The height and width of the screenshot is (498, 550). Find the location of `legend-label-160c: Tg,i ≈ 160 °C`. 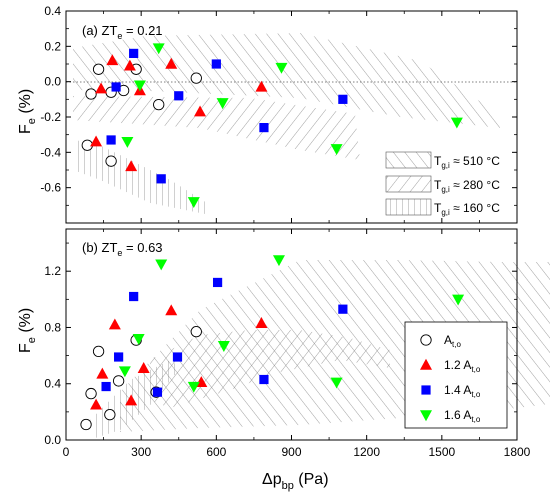

legend-label-160c: Tg,i ≈ 160 °C is located at coordinates (467, 209).